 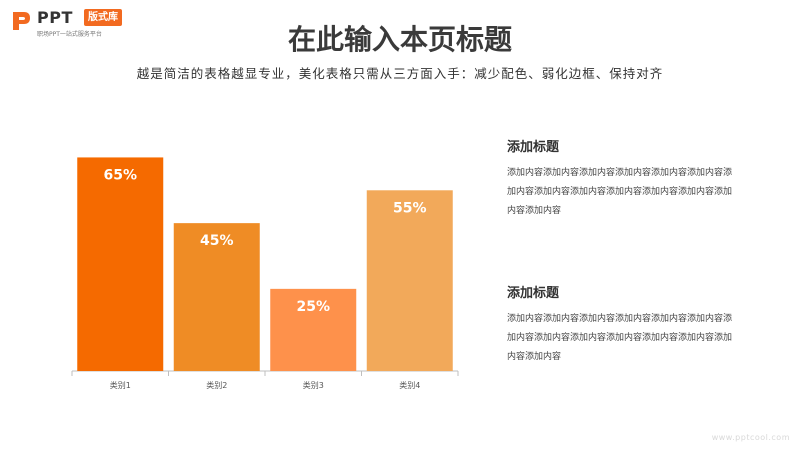 I want to click on page-subtitle: 越是简洁的表格越显专业，美化表格只需从三方面入手：减少配色、弱化边框、保持对齐, so click(x=400, y=73).